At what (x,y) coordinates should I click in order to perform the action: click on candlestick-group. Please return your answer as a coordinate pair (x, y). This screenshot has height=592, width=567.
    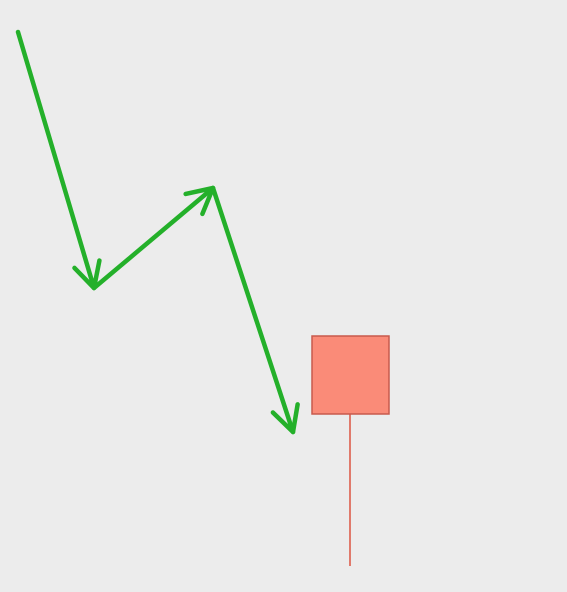
    Looking at the image, I should click on (350, 450).